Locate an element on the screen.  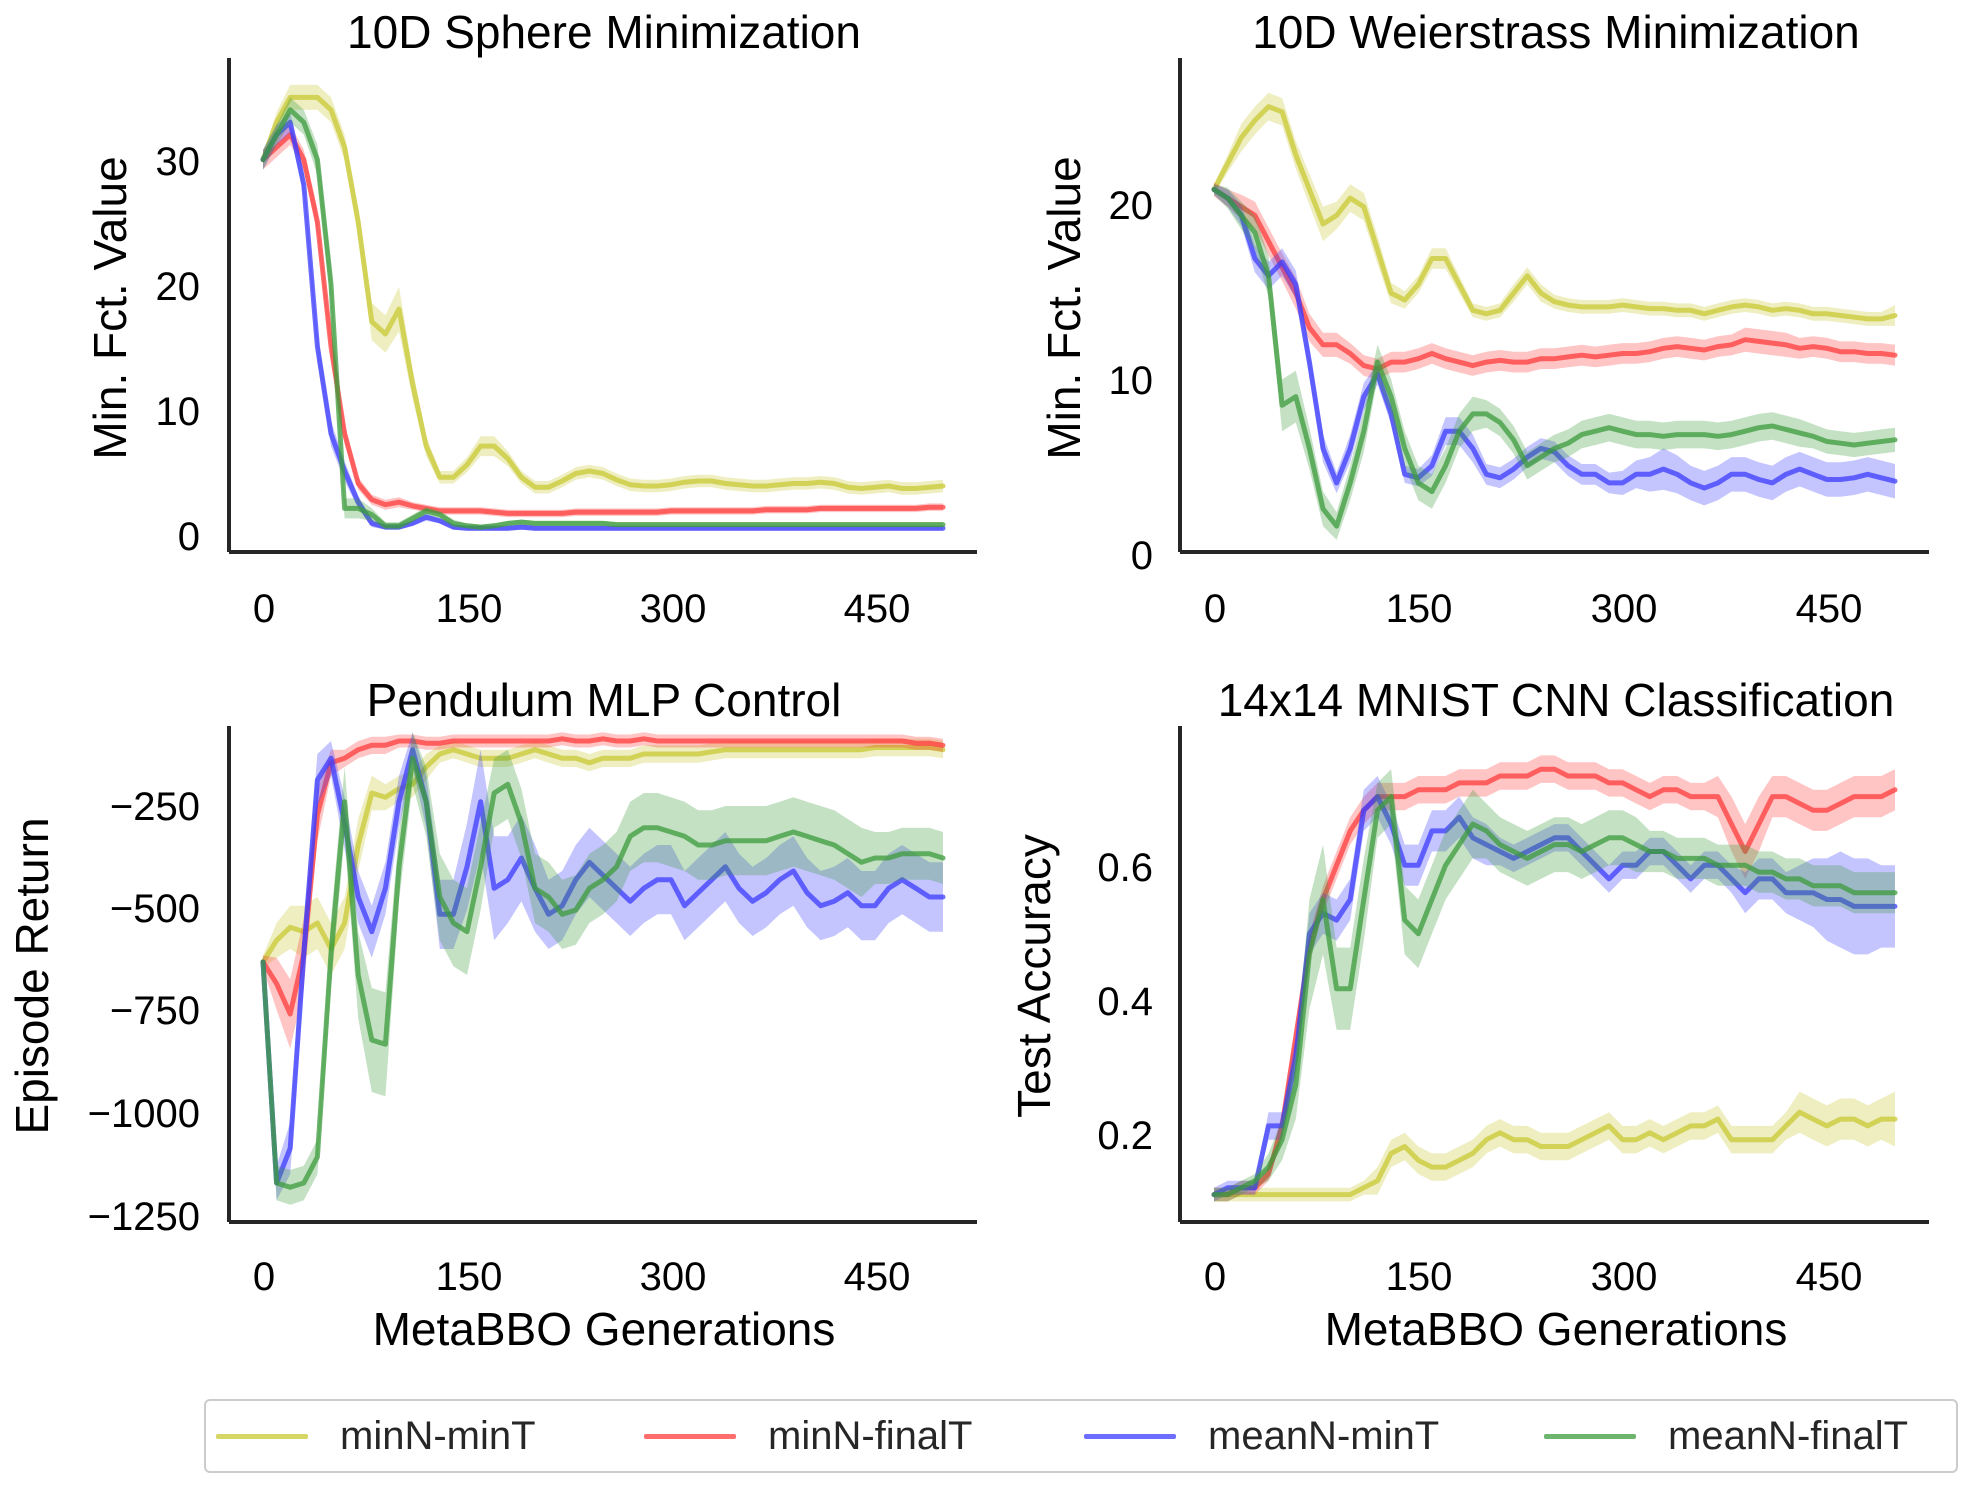
panel-title: 10D Sphere Minimization is located at coordinates (604, 32).